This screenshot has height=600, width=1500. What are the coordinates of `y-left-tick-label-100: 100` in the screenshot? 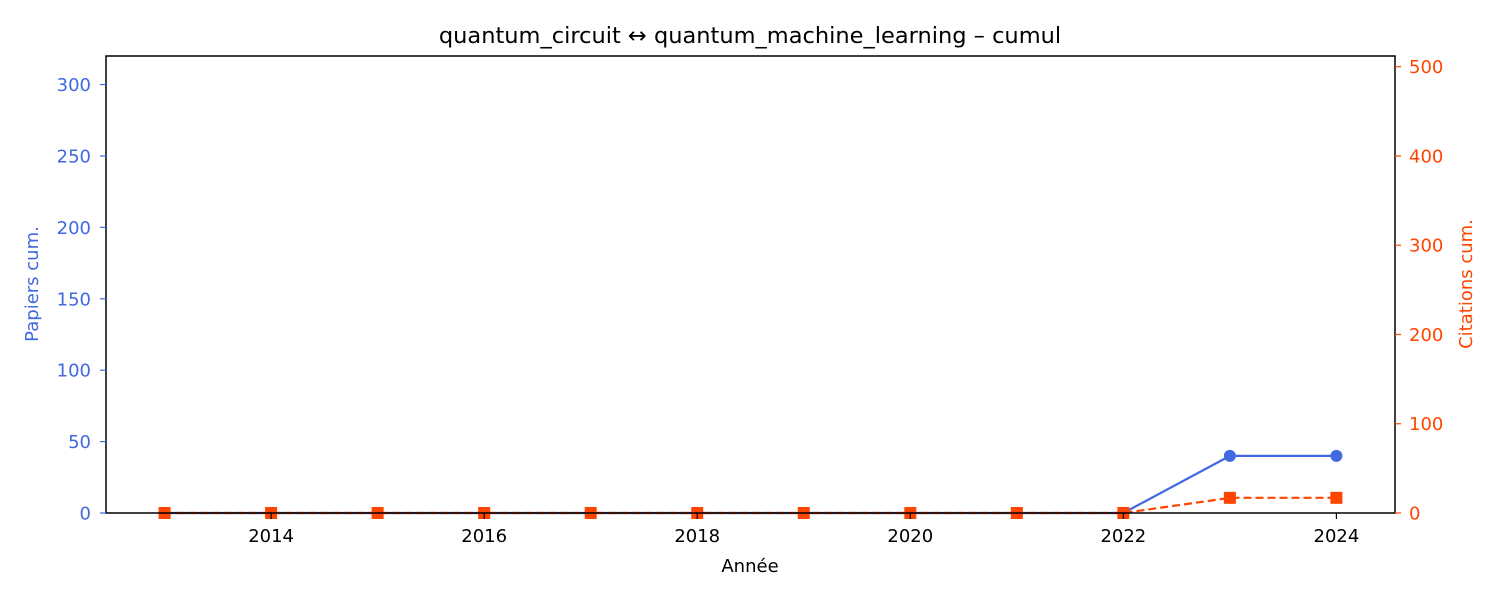 It's located at (74, 371).